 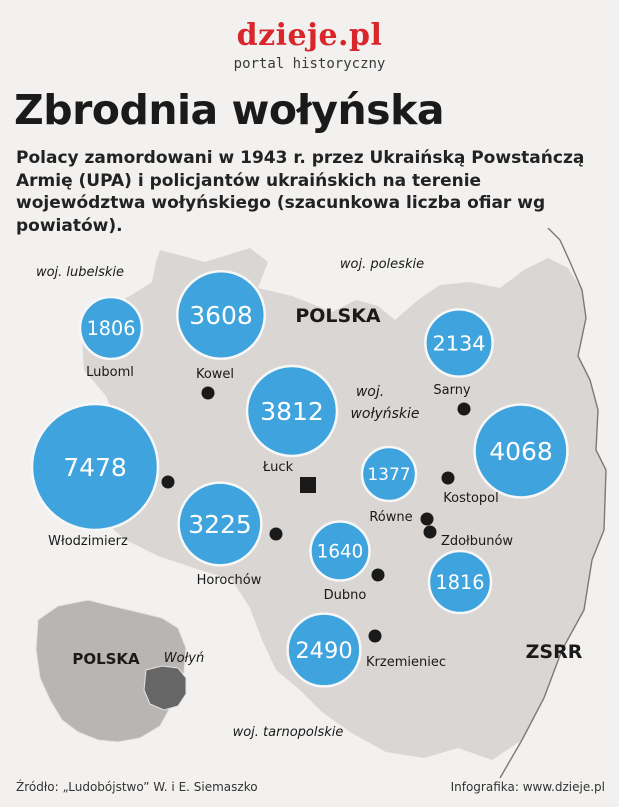 What do you see at coordinates (527, 787) in the screenshot?
I see `credit-note: Infografika: www.dzieje.pl` at bounding box center [527, 787].